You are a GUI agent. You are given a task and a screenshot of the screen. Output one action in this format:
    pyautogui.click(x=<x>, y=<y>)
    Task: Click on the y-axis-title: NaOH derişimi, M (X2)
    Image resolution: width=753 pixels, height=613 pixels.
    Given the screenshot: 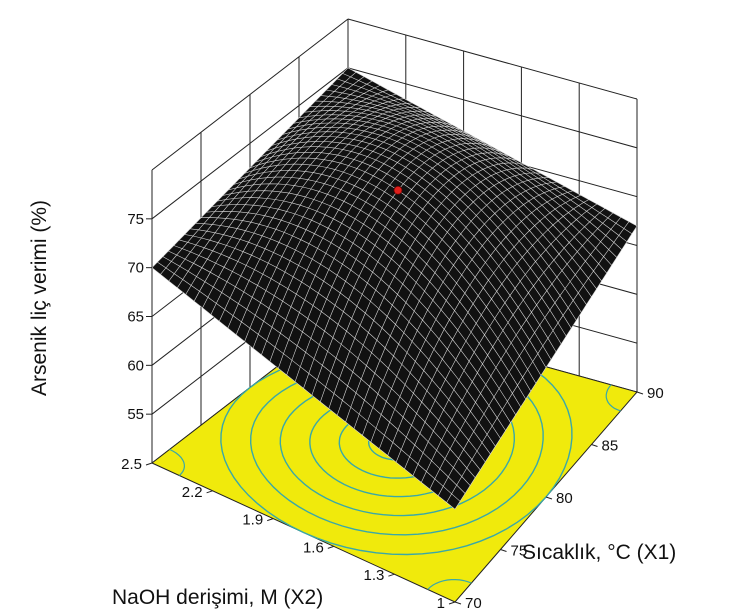 What is the action you would take?
    pyautogui.click(x=217, y=597)
    